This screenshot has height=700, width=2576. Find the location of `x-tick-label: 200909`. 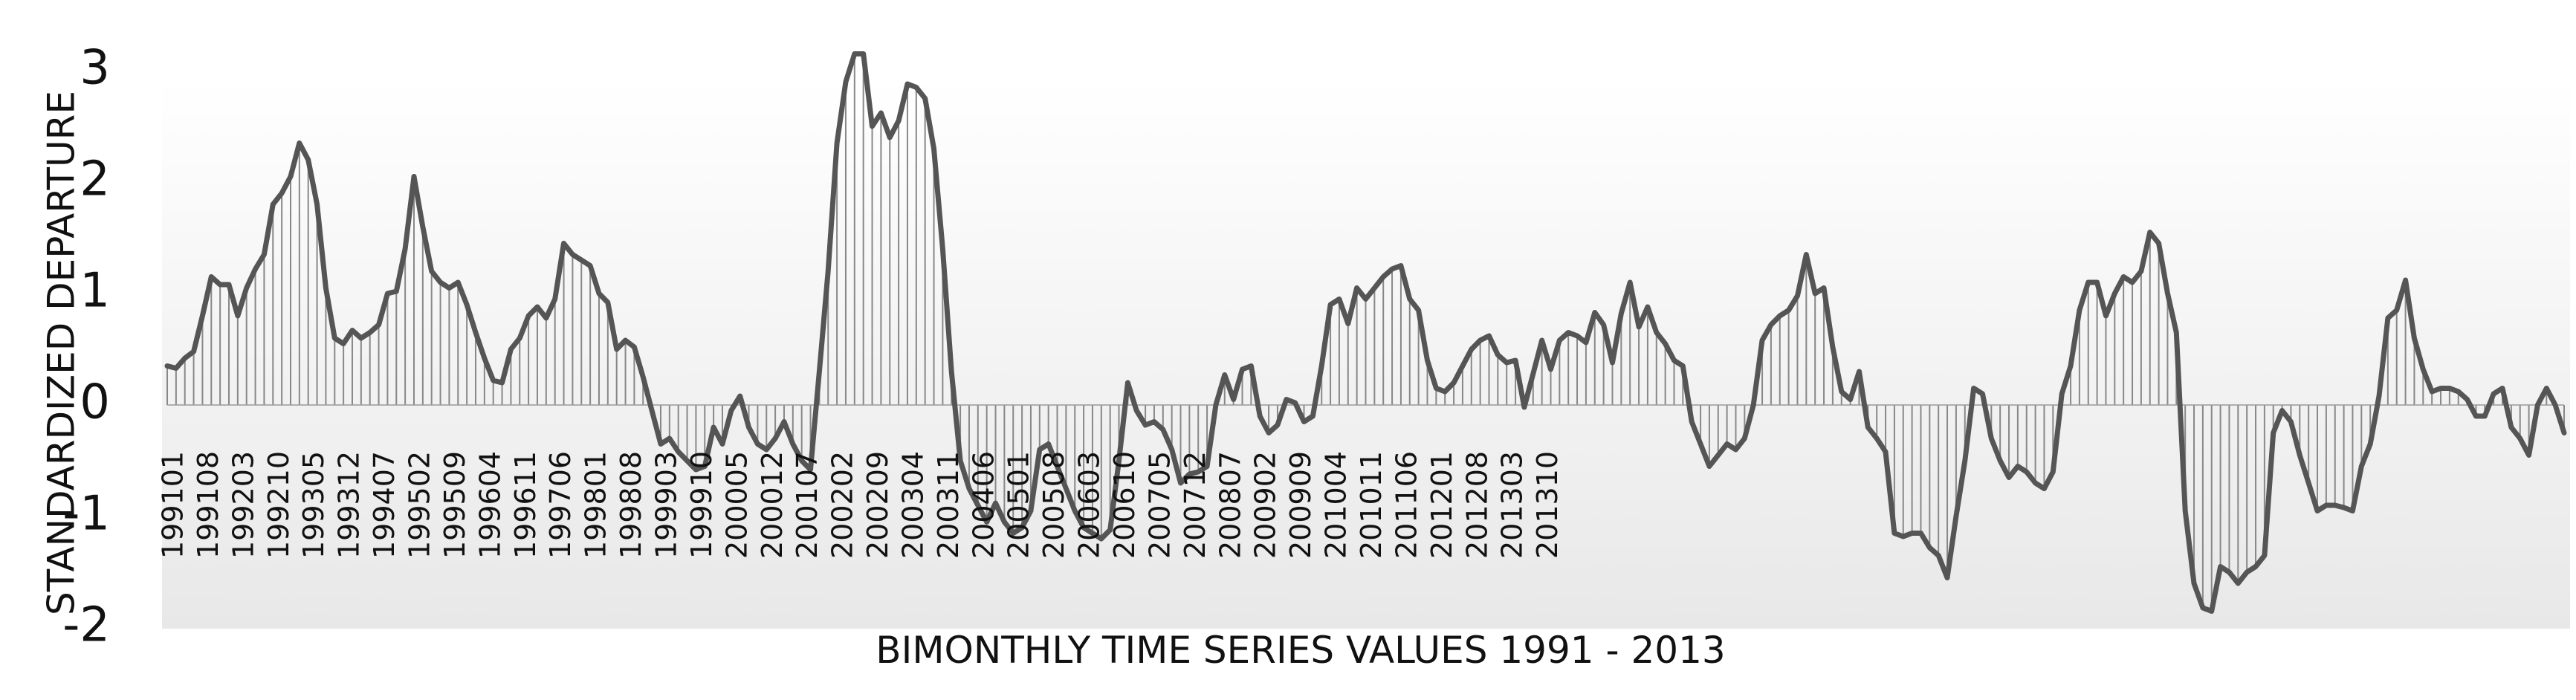

x-tick-label: 200909 is located at coordinates (1300, 505).